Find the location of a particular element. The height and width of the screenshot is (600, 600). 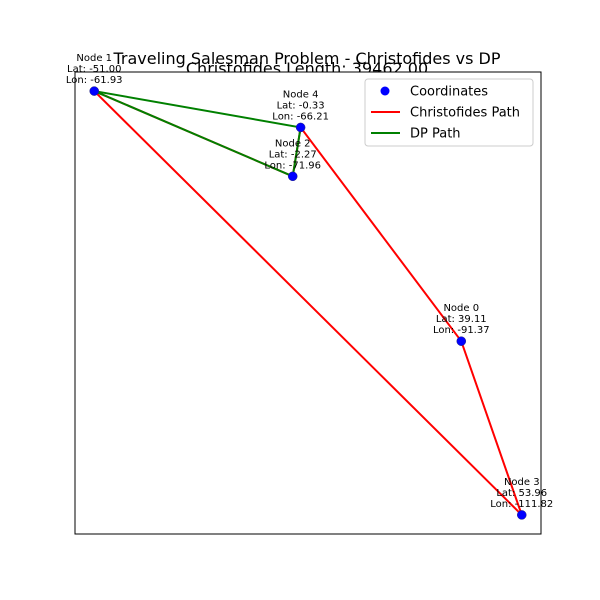

legend-box is located at coordinates (449, 112).